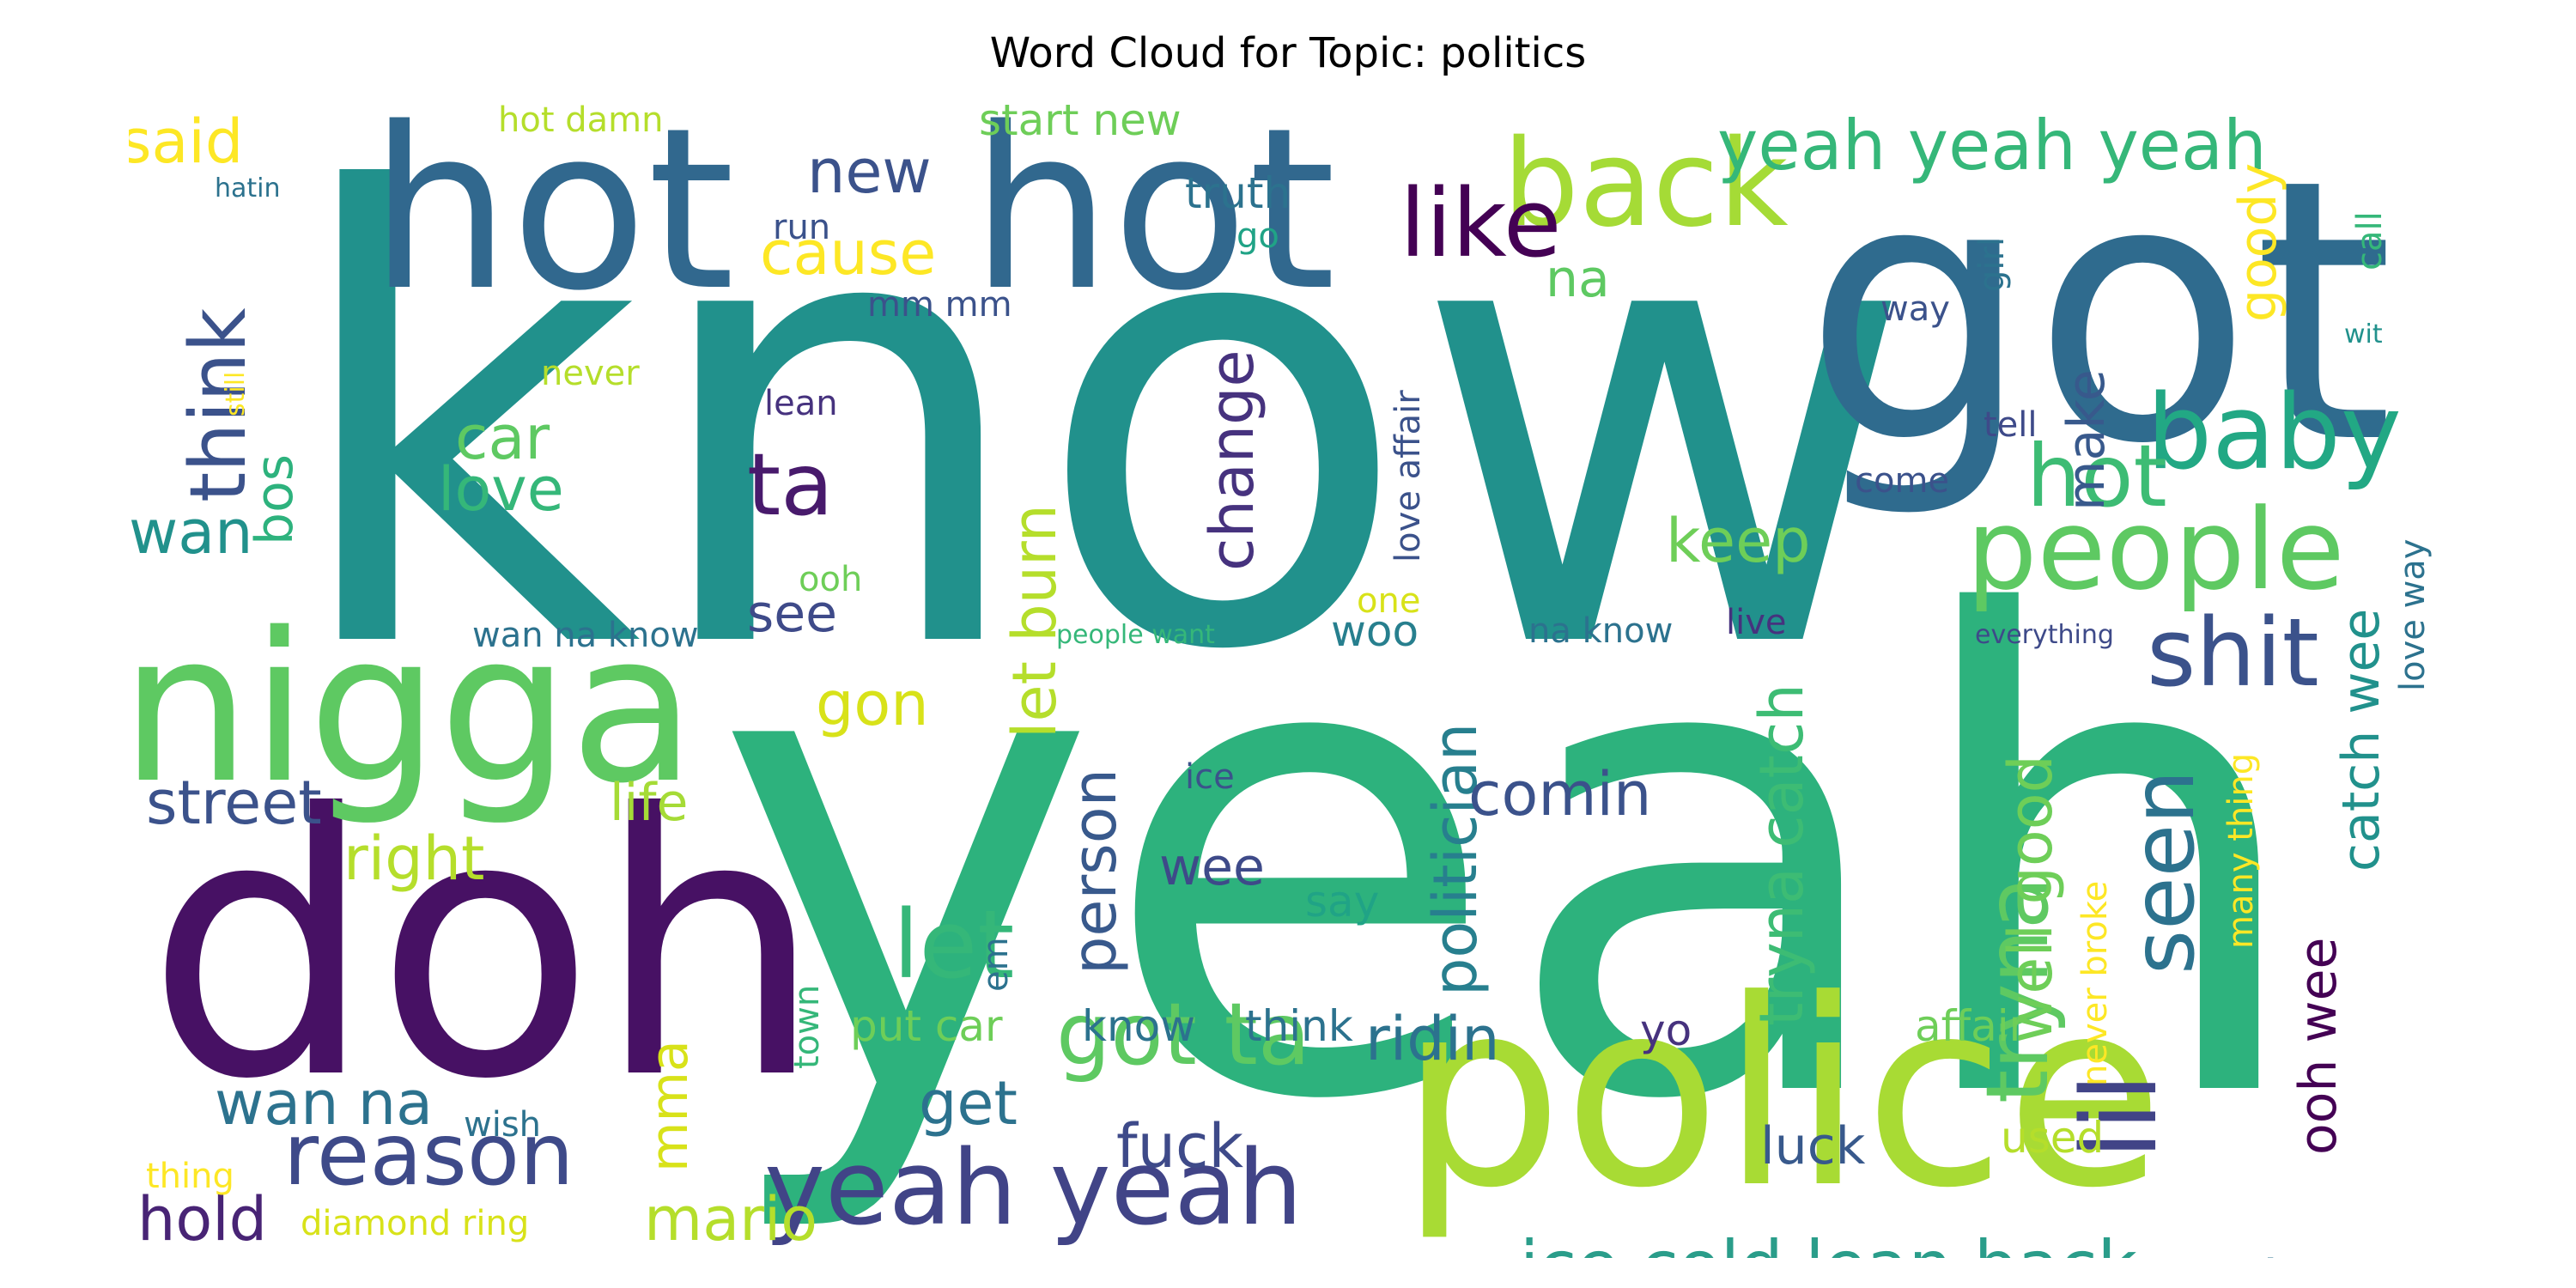 This screenshot has height=1288, width=2576. I want to click on word-get-50: get, so click(969, 1103).